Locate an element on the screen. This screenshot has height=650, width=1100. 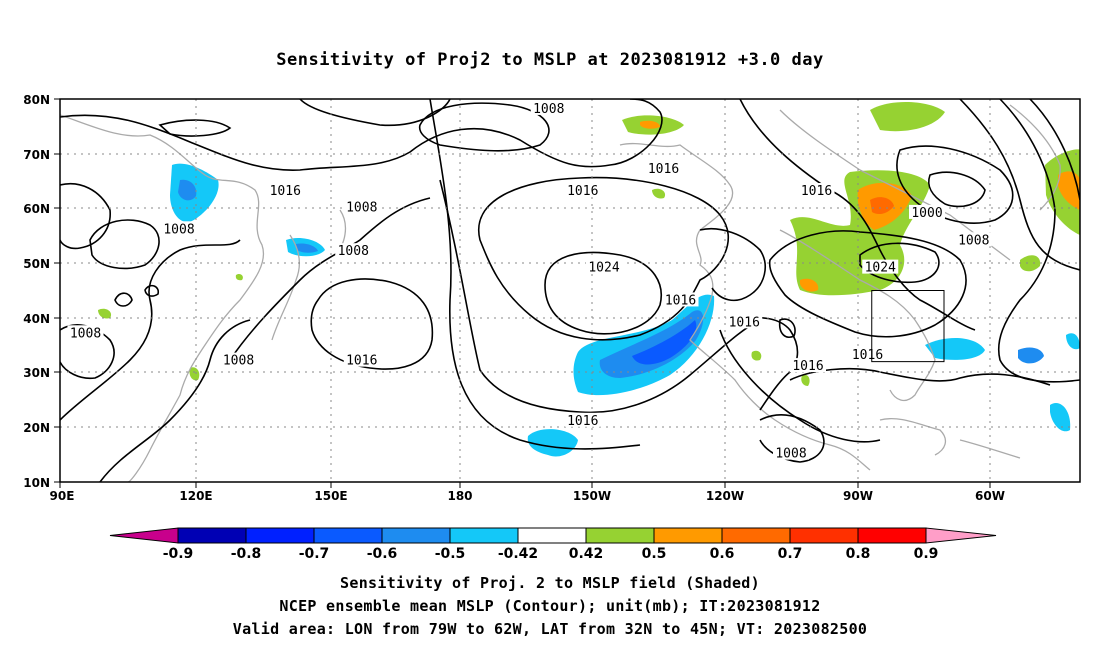
coastline-alaska is located at coordinates (676, 219).